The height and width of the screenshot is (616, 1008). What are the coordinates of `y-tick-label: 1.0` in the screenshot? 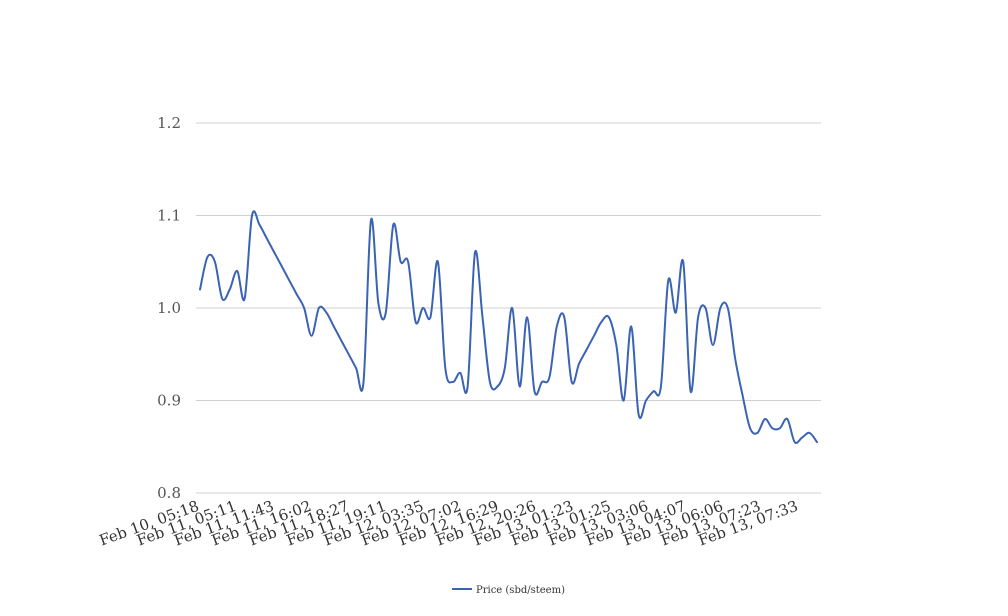 It's located at (169, 308).